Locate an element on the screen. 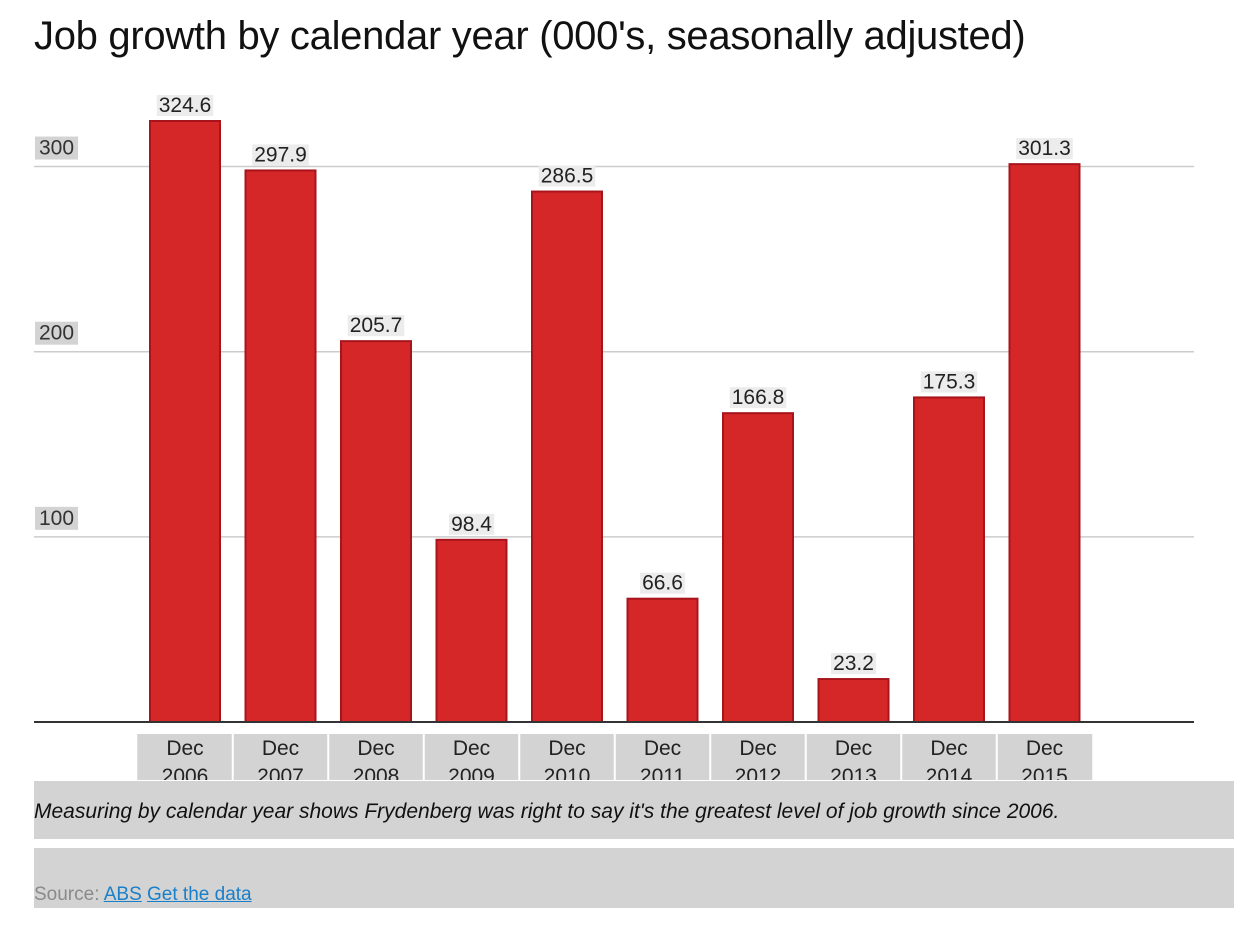 The height and width of the screenshot is (926, 1260). data-label: 175.3 is located at coordinates (949, 381).